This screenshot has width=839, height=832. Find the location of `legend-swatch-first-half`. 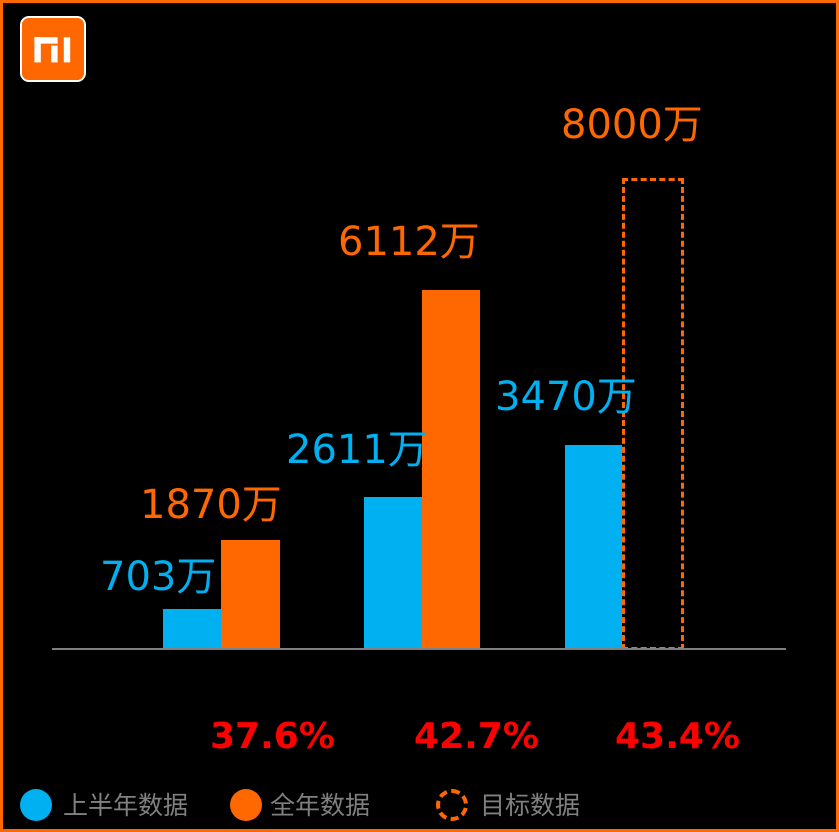

legend-swatch-first-half is located at coordinates (36, 805).